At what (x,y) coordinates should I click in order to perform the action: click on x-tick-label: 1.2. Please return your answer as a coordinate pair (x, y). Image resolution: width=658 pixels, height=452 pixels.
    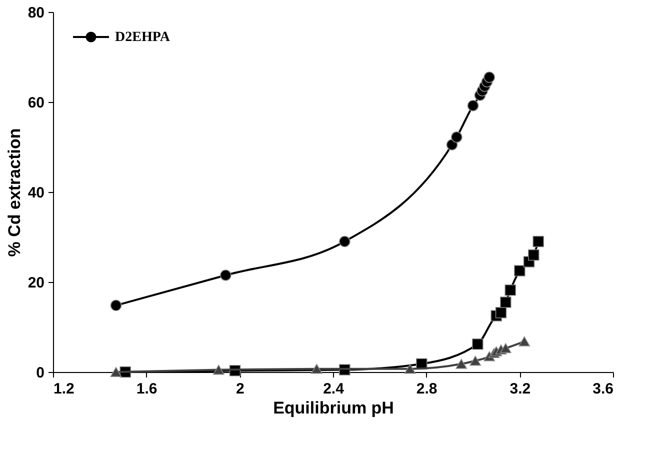
    Looking at the image, I should click on (64, 389).